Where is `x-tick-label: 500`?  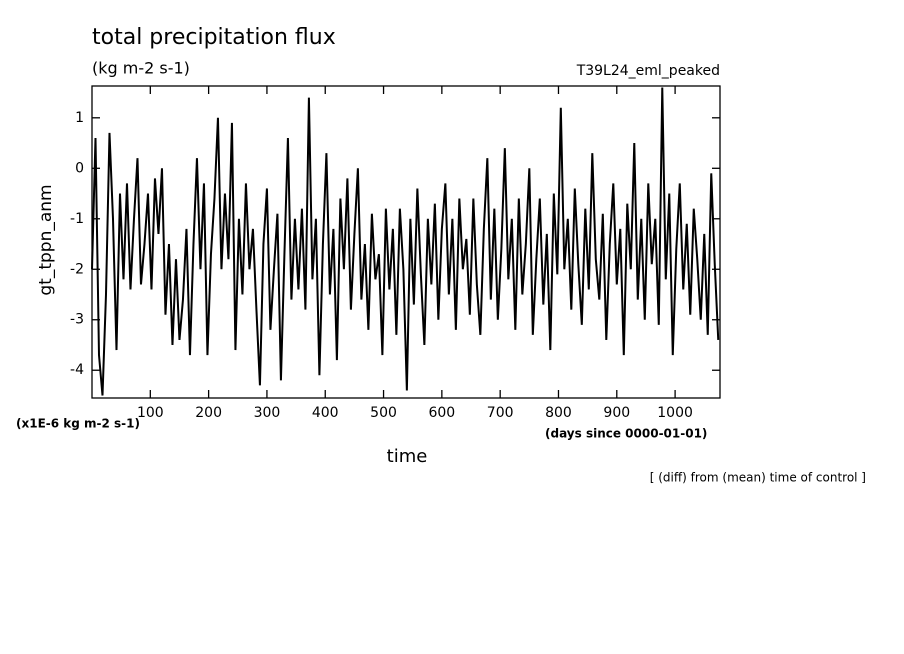 x-tick-label: 500 is located at coordinates (383, 413).